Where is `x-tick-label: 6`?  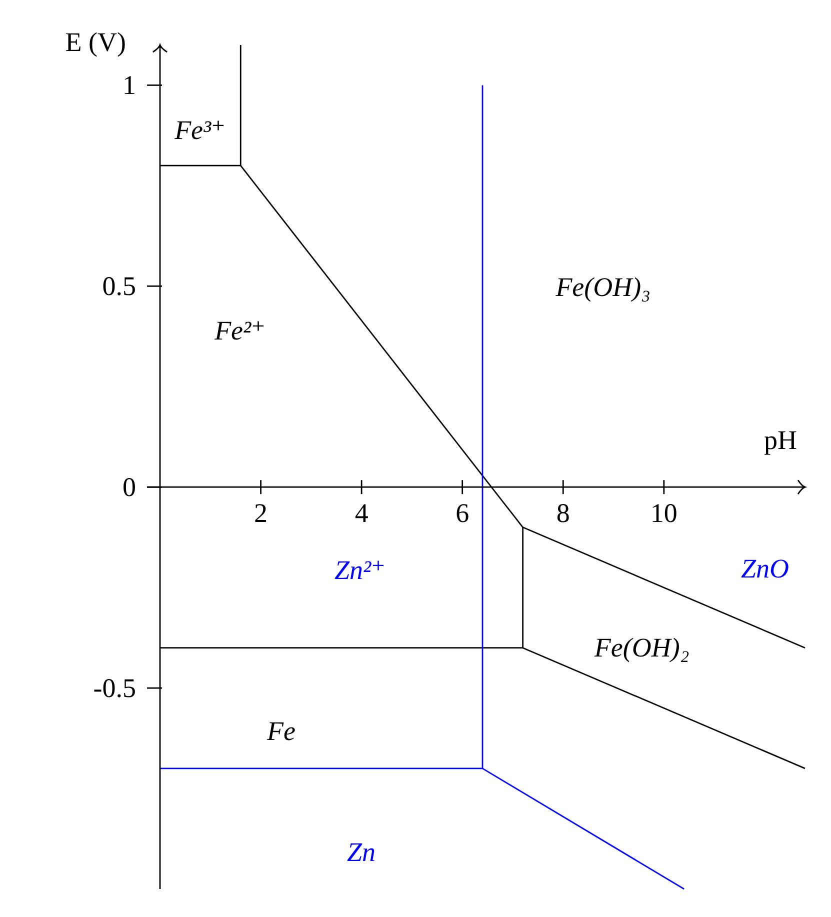 x-tick-label: 6 is located at coordinates (463, 513).